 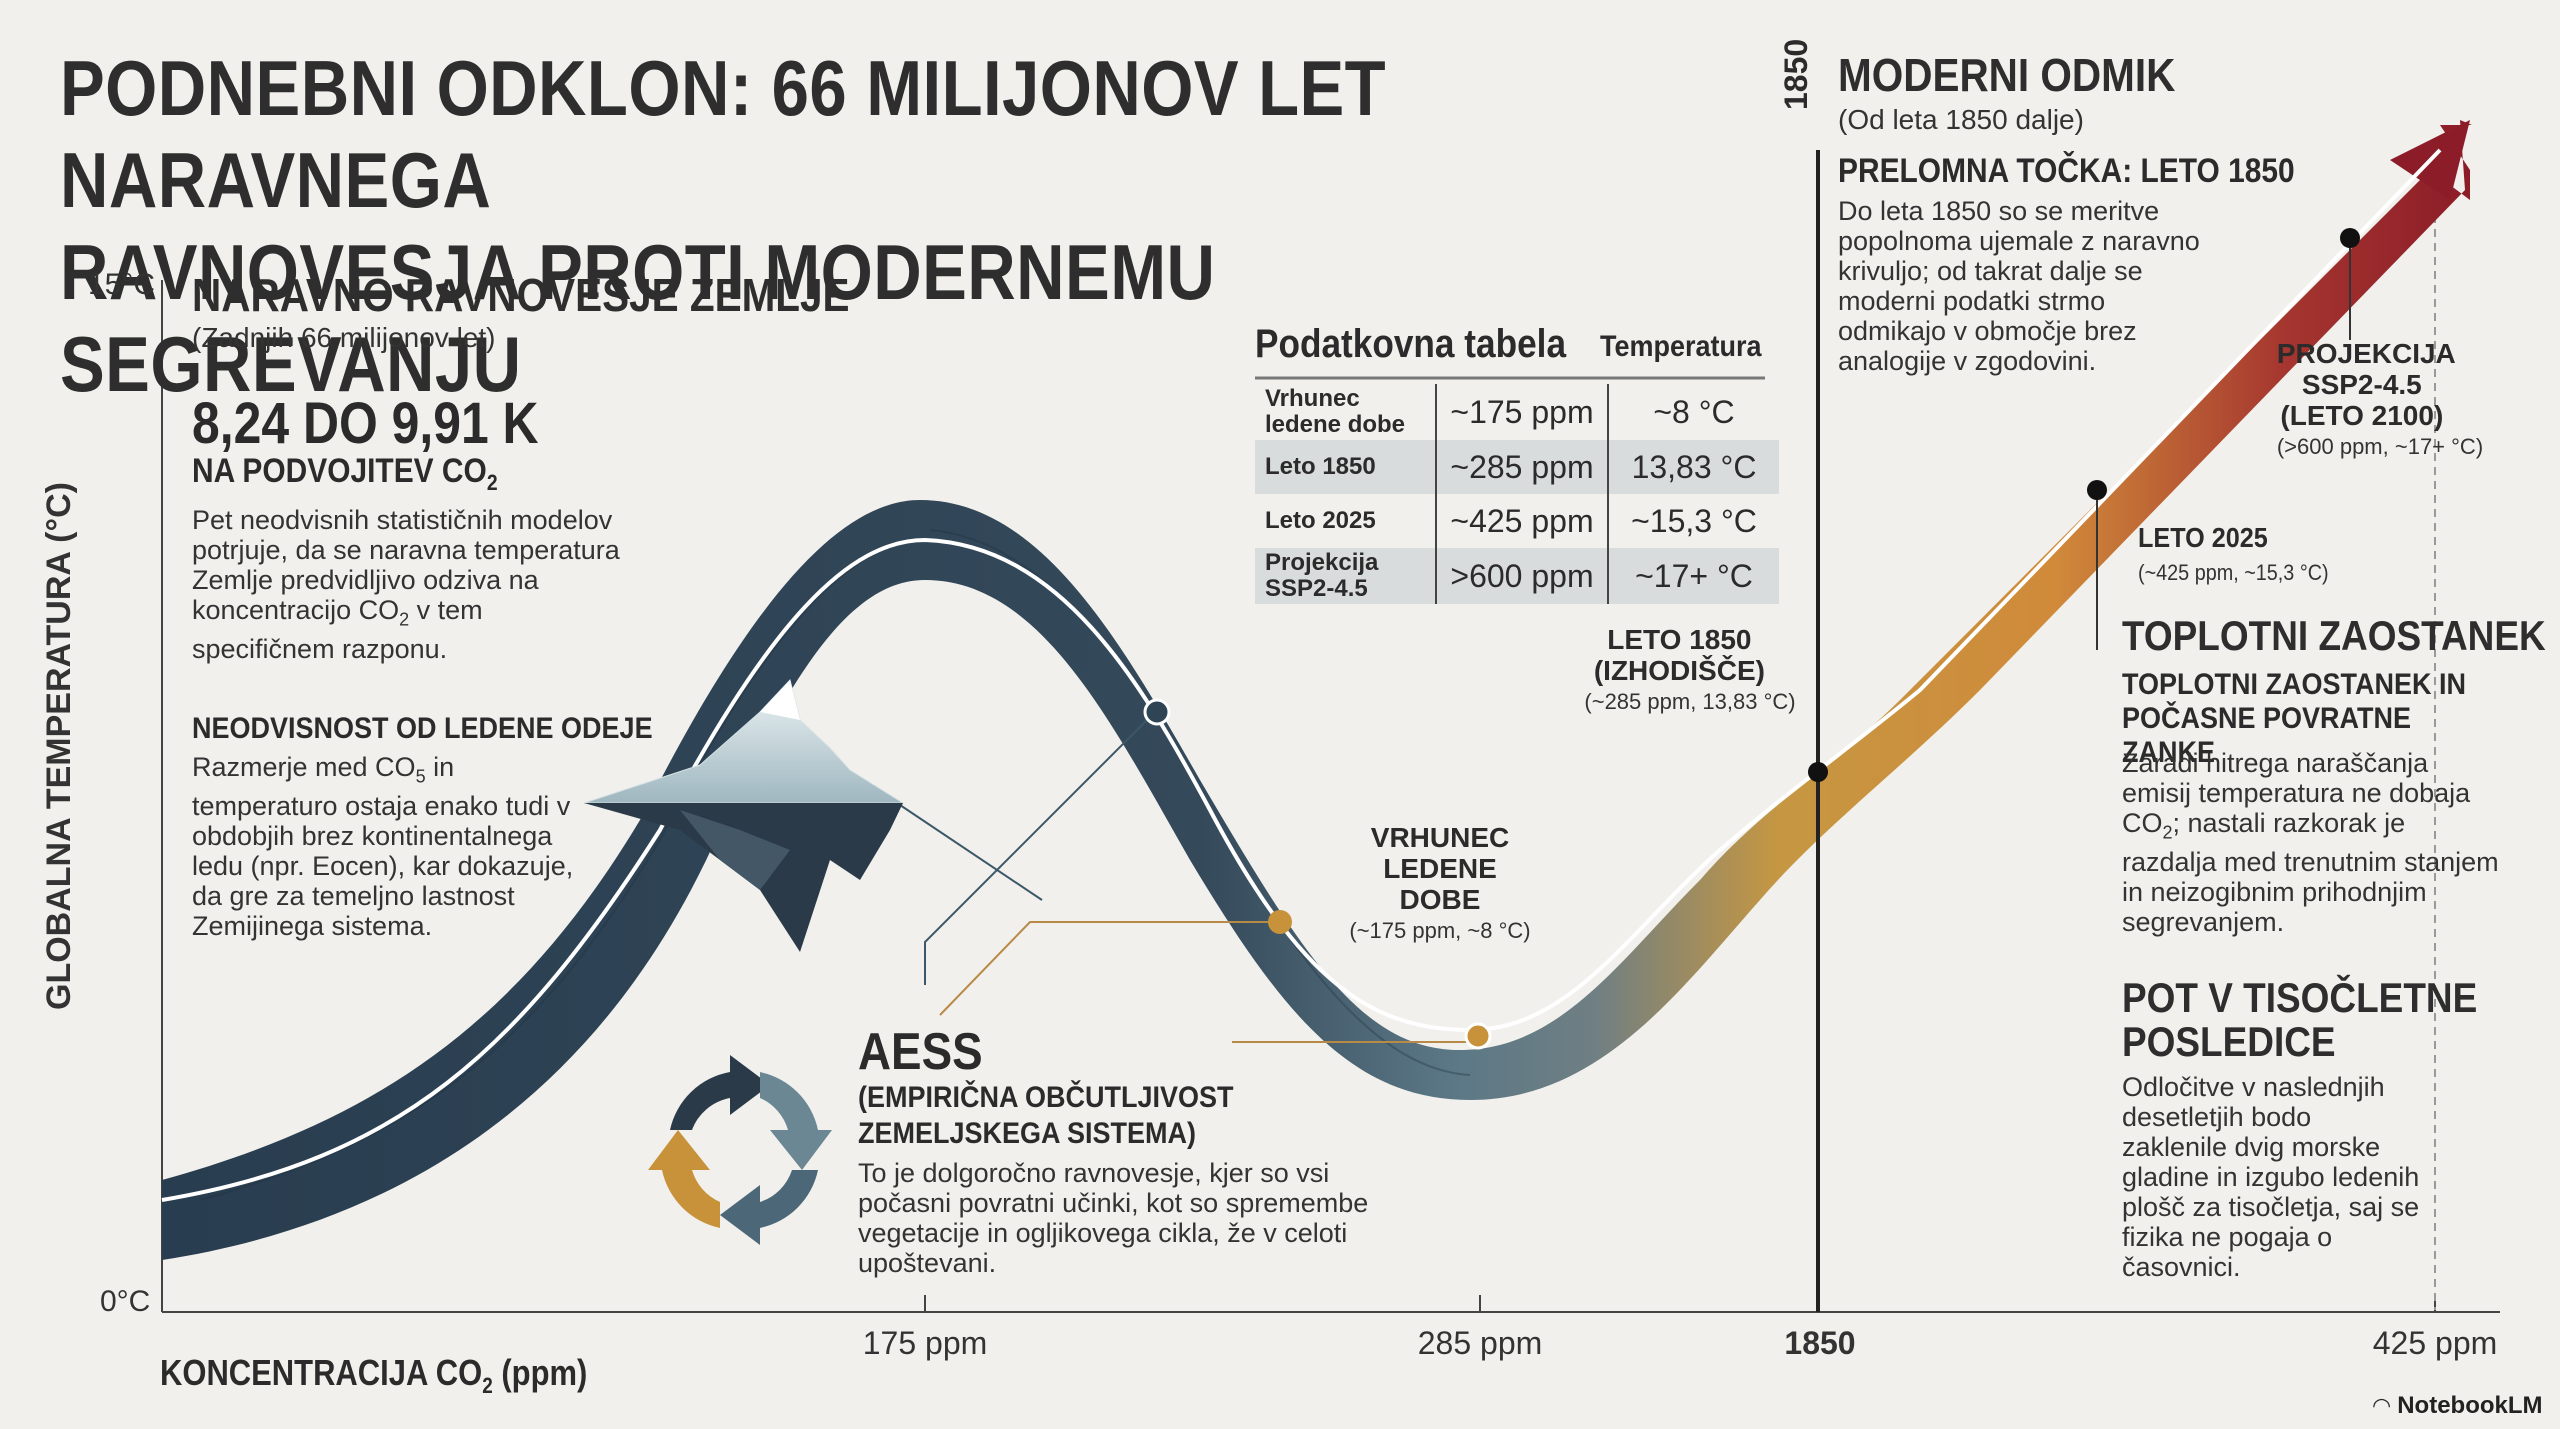 I want to click on marker-gold-mid, so click(x=1280, y=922).